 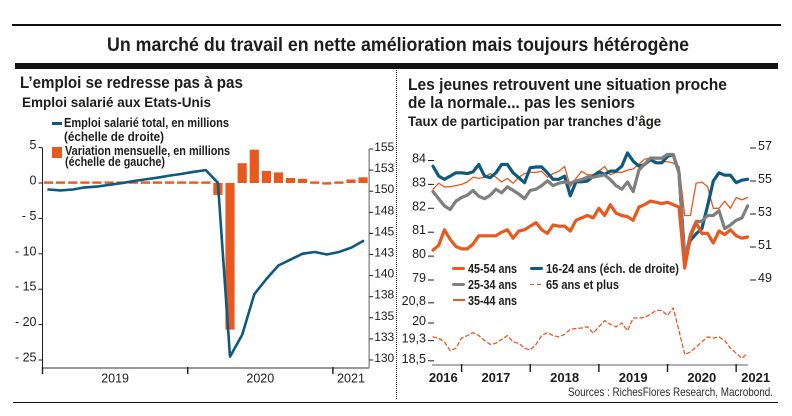 I want to click on legend-label-35-44: 35-44 ans, so click(x=493, y=300).